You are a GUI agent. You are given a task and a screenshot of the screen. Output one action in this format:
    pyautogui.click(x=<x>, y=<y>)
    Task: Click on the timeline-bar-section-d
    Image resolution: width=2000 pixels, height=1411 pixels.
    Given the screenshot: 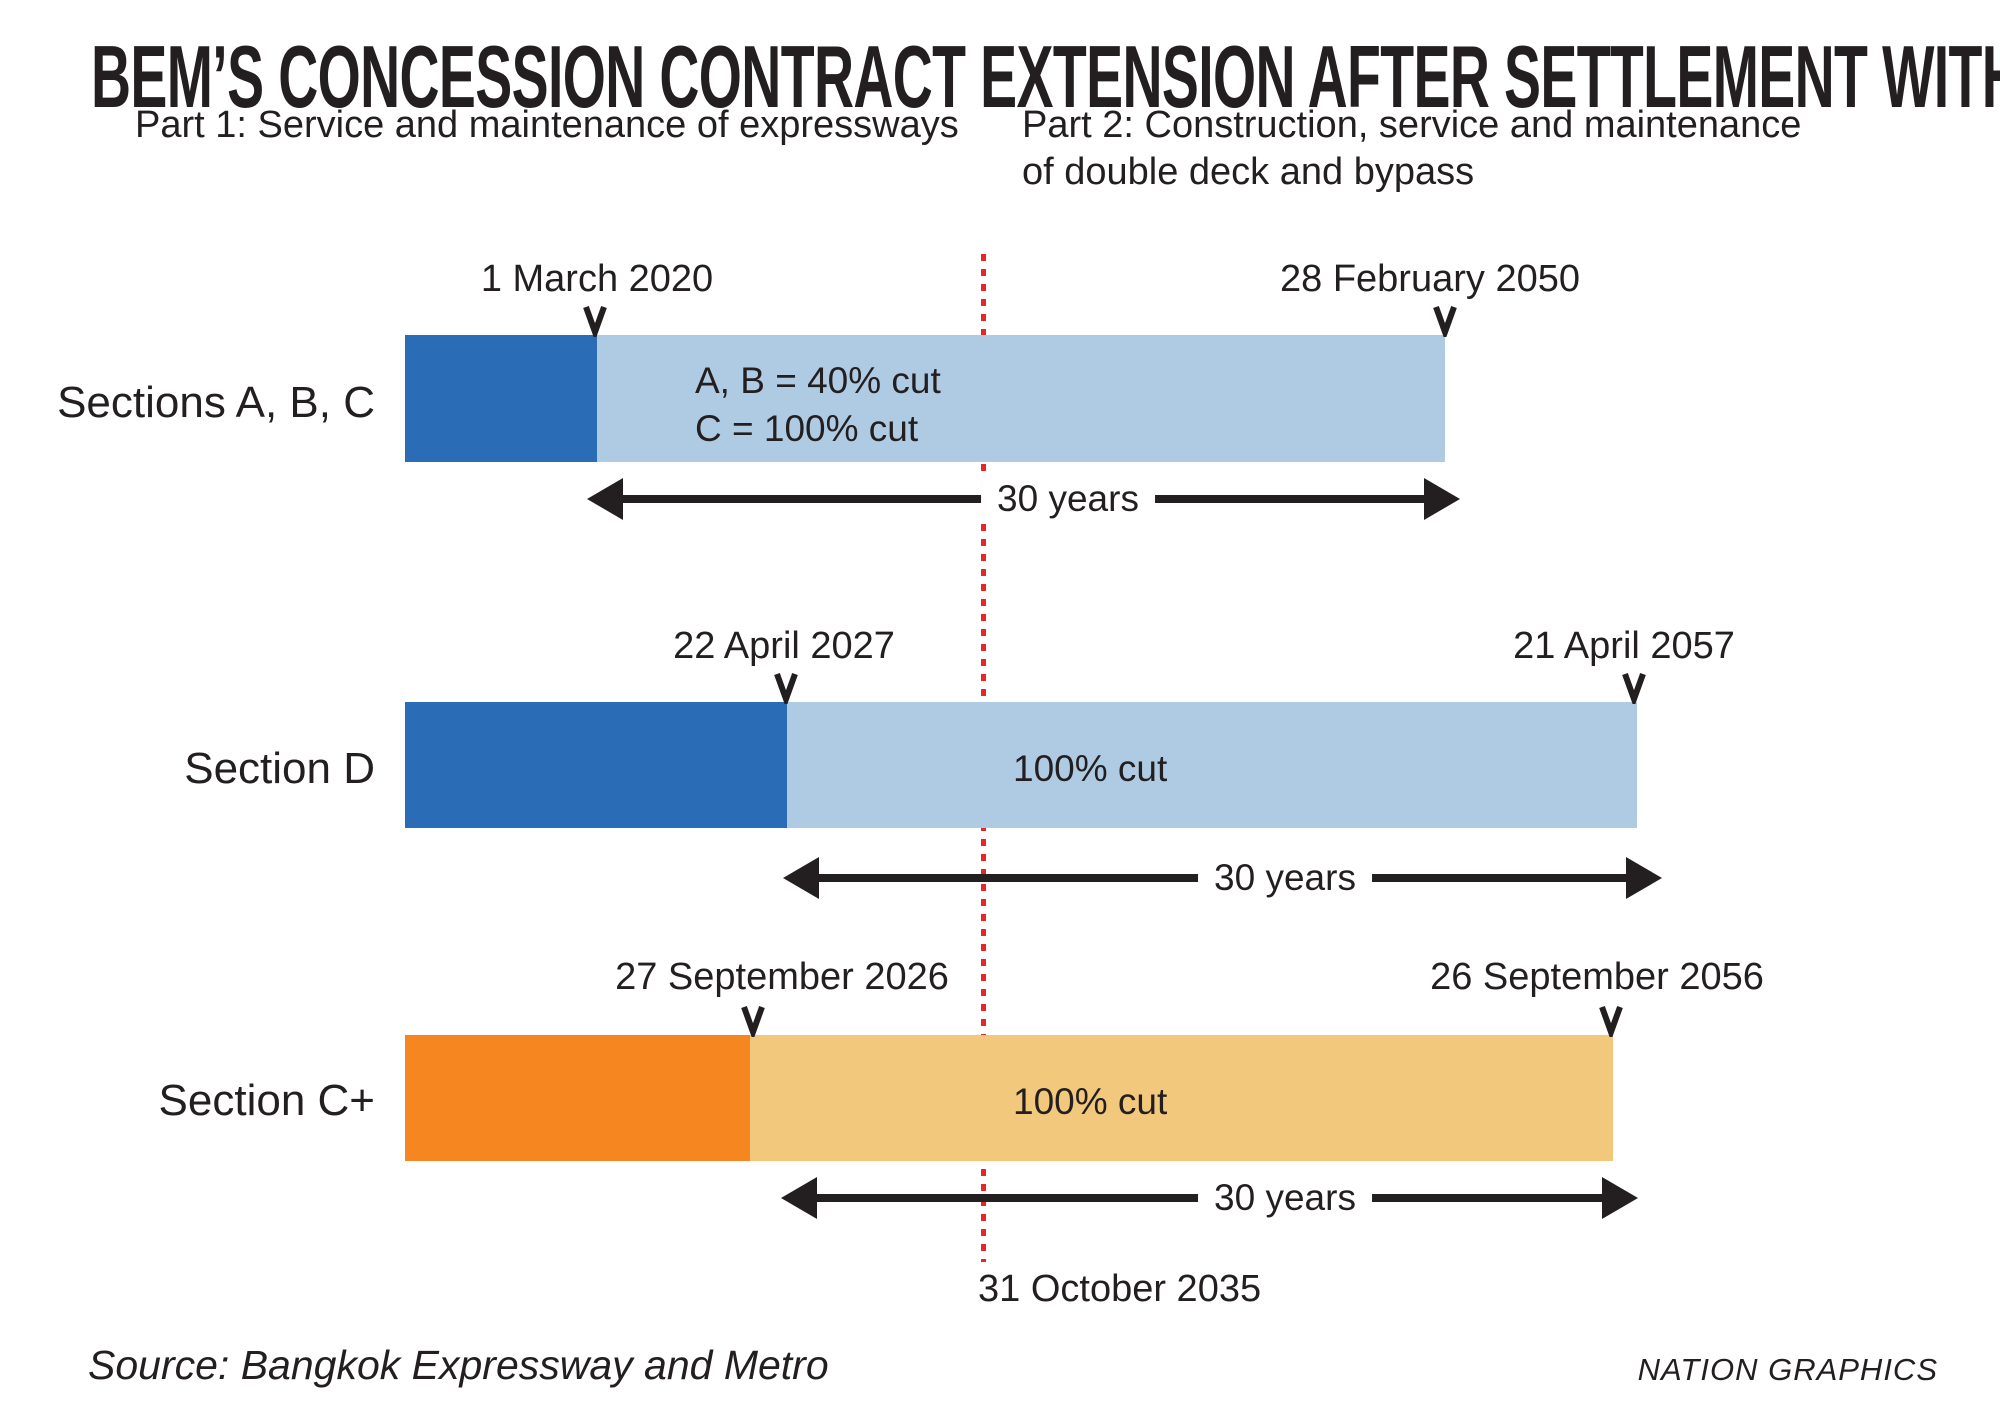 What is the action you would take?
    pyautogui.click(x=1021, y=765)
    